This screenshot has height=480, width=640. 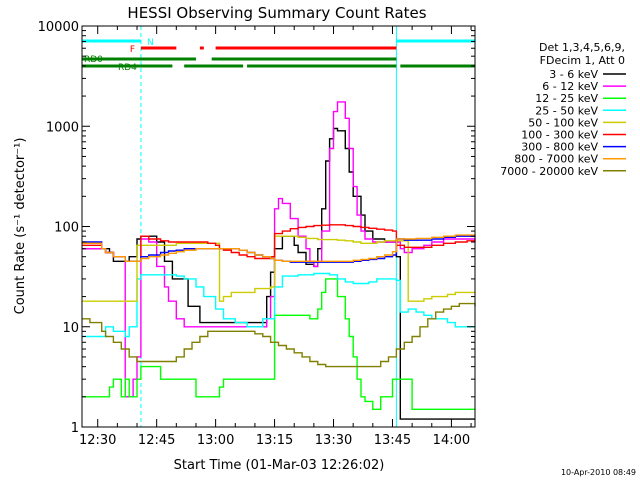 What do you see at coordinates (58, 27) in the screenshot?
I see `y-tick-label: 10000` at bounding box center [58, 27].